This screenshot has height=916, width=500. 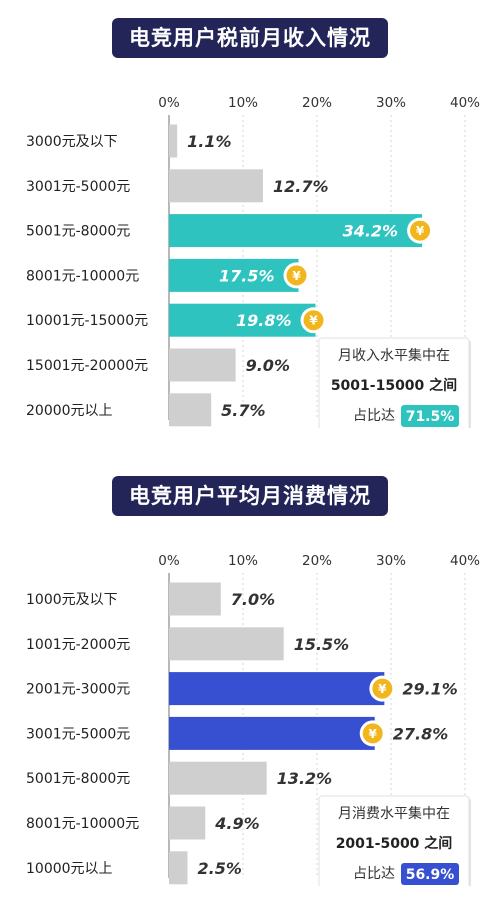 What do you see at coordinates (250, 38) in the screenshot?
I see `income-chart-title: 电竞用户税前月收入情况` at bounding box center [250, 38].